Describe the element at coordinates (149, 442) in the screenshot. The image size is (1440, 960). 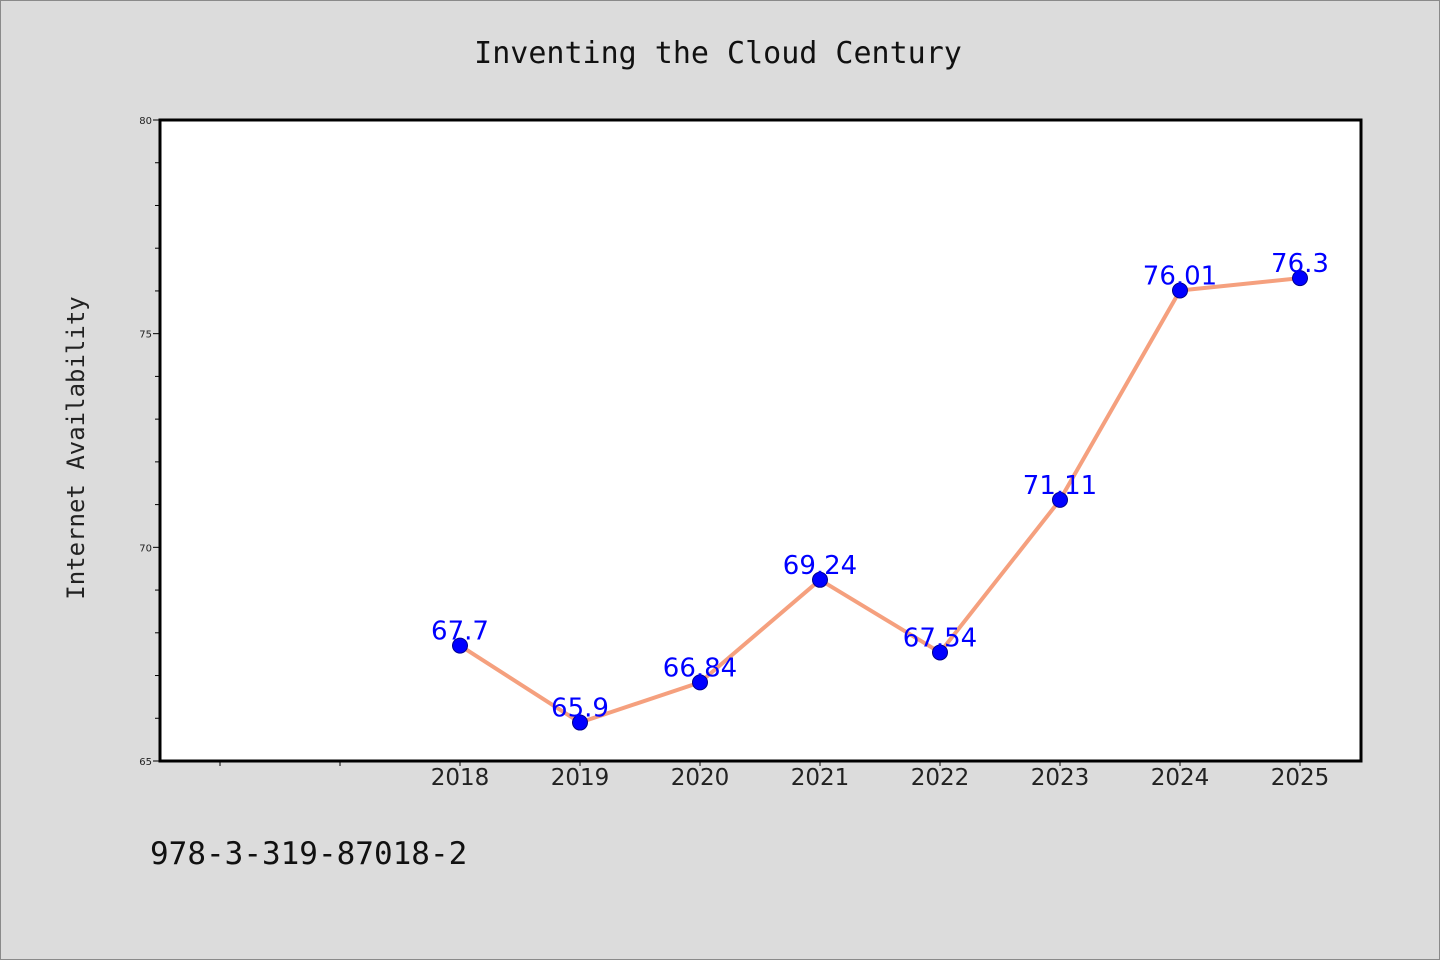
I see `y-axis: 65 70 75 80` at that location.